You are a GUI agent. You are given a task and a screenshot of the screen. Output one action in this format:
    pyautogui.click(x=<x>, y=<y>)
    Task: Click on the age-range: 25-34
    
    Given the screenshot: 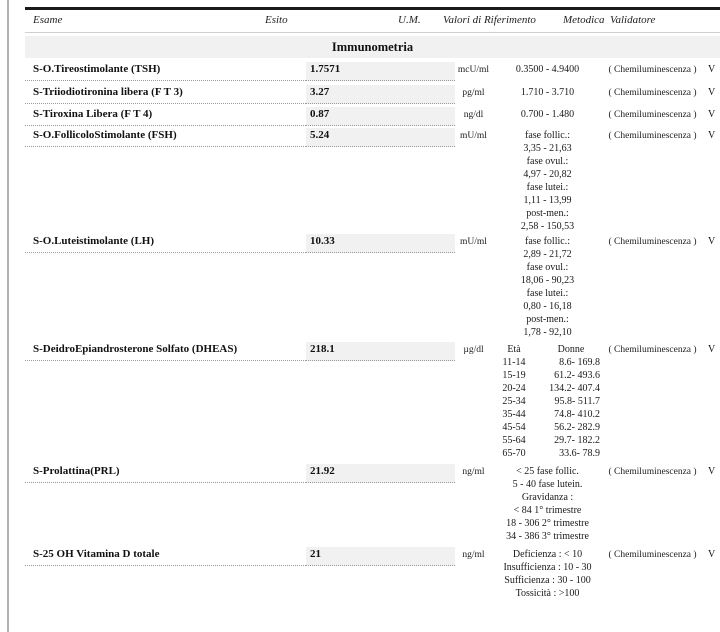 What is the action you would take?
    pyautogui.click(x=514, y=401)
    